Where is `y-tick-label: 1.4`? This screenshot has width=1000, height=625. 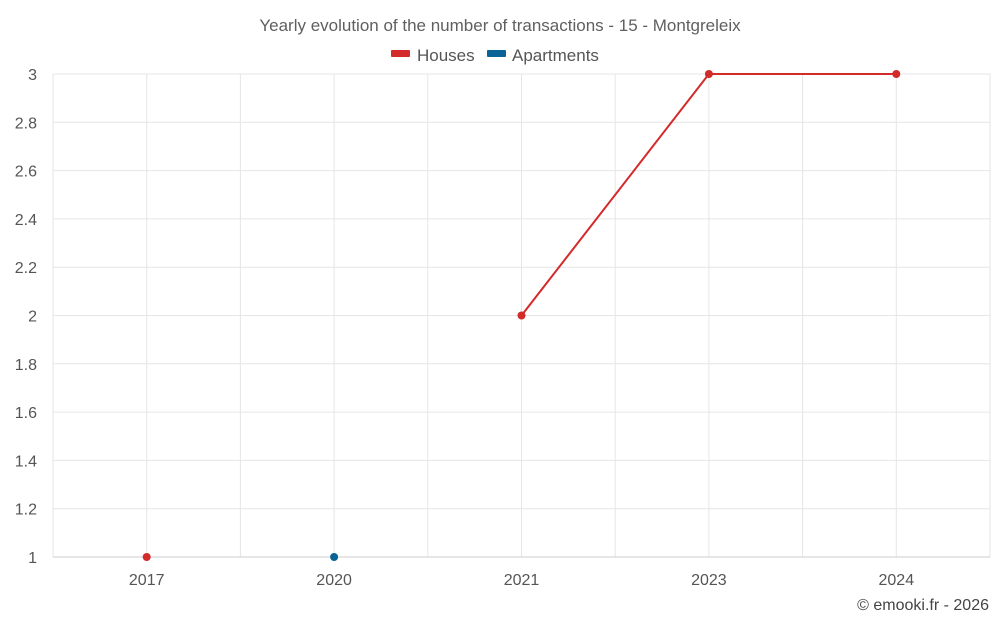 y-tick-label: 1.4 is located at coordinates (26, 461).